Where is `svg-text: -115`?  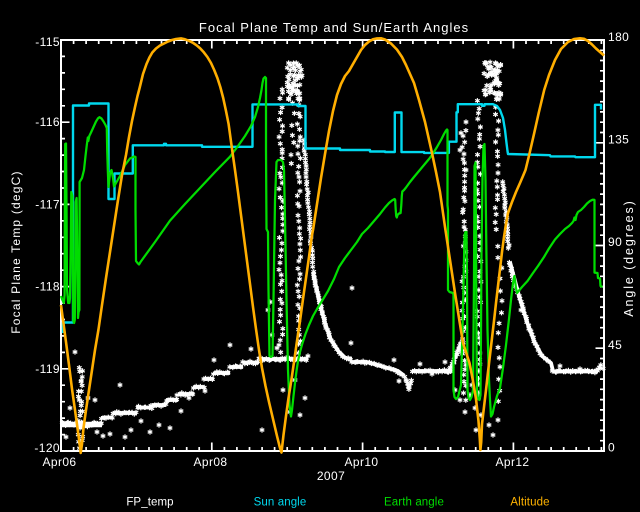
svg-text: -115 is located at coordinates (47, 42).